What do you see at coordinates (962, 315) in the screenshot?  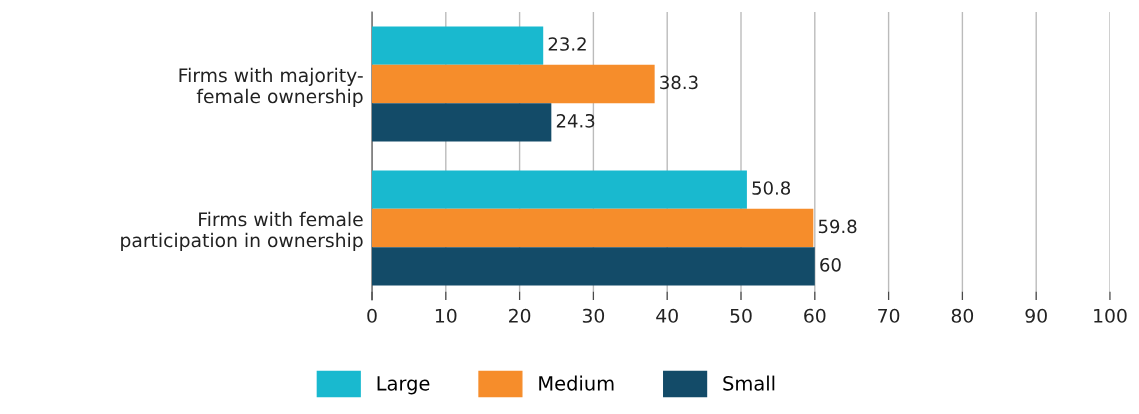 I see `x-tick-label: 80` at bounding box center [962, 315].